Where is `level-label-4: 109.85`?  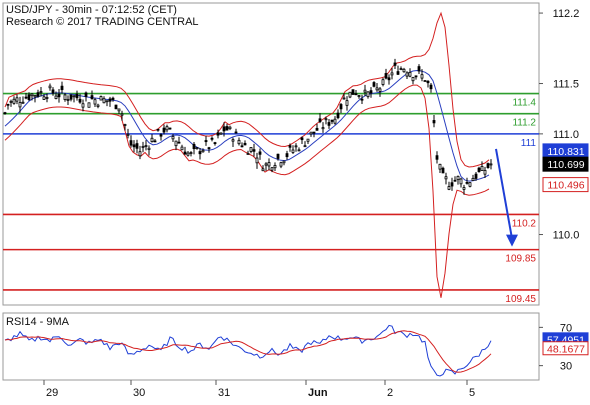 level-label-4: 109.85 is located at coordinates (520, 259).